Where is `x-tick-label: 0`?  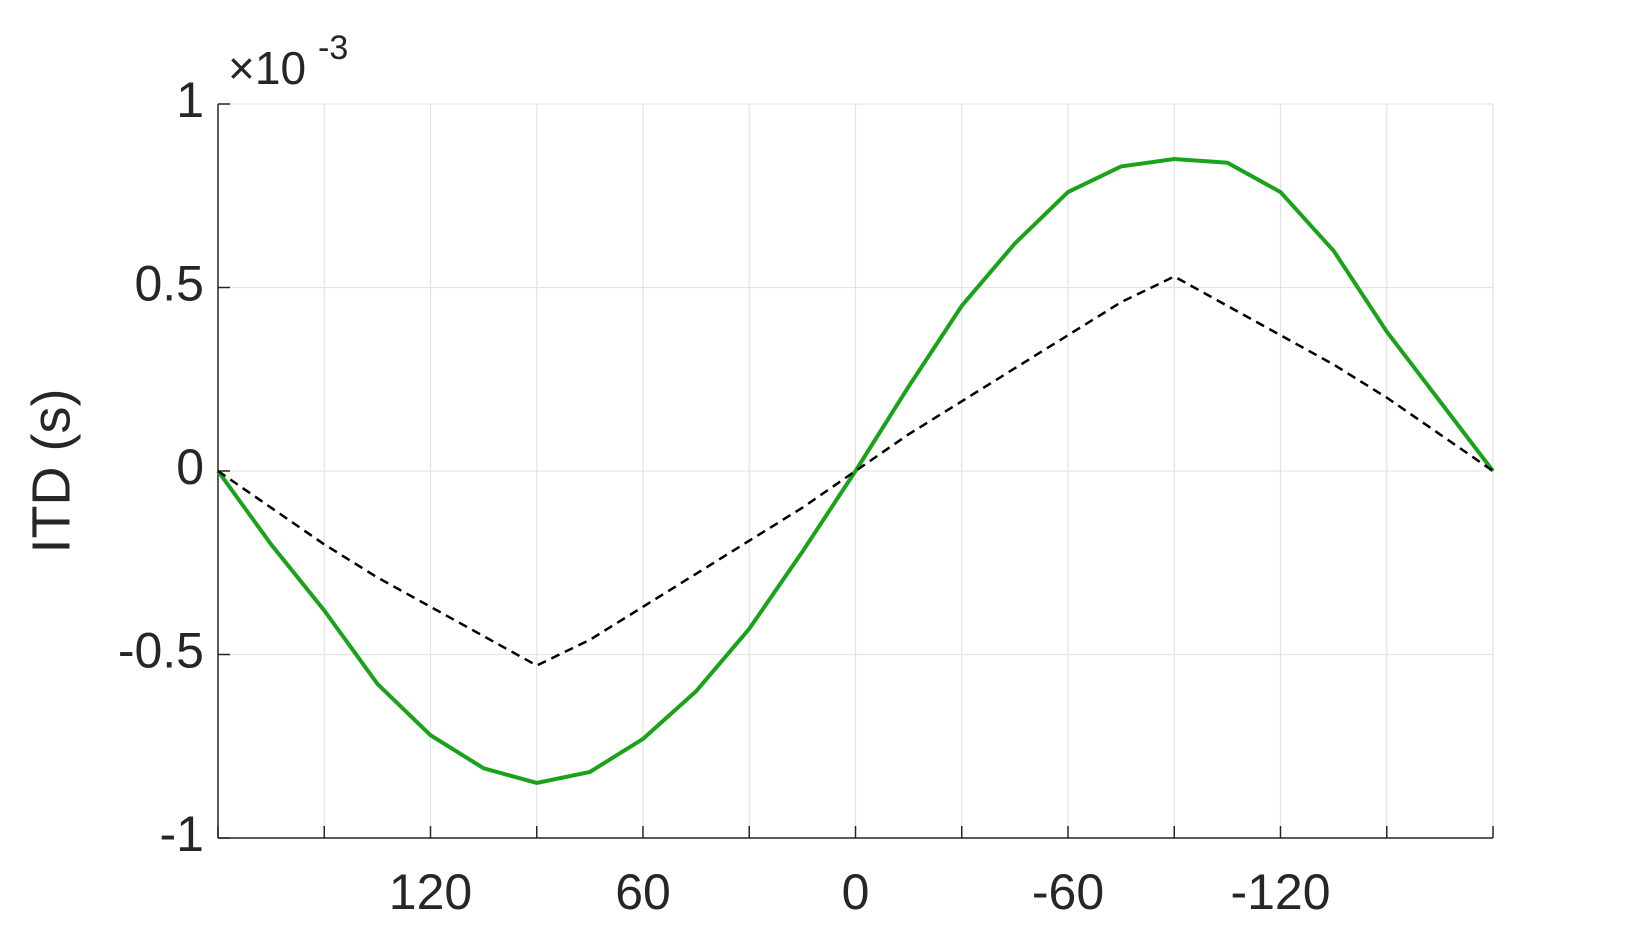 x-tick-label: 0 is located at coordinates (856, 892).